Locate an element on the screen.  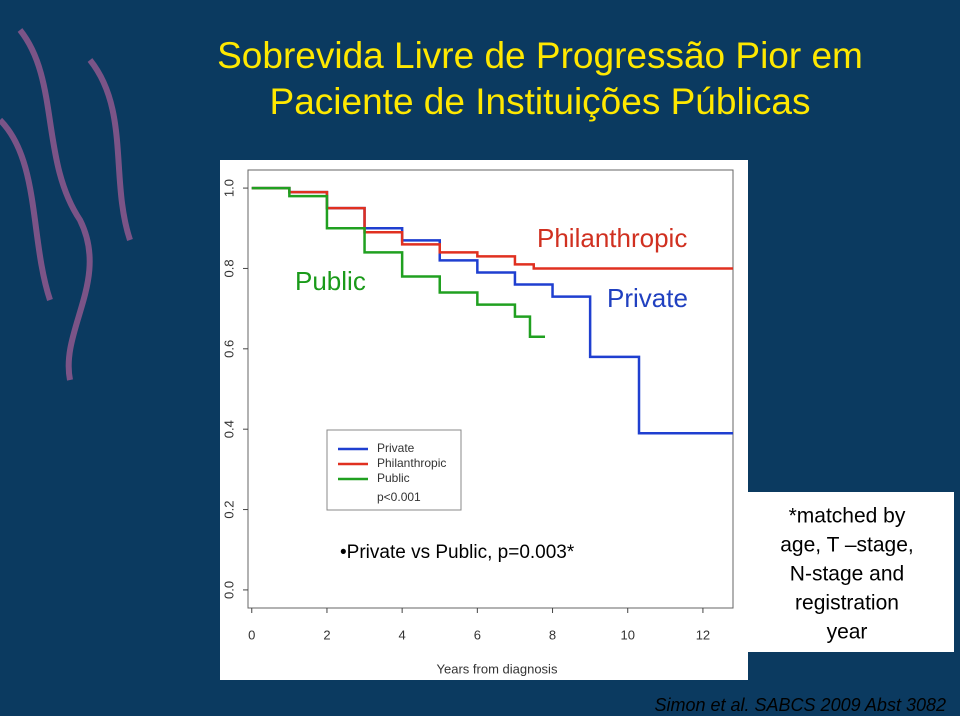
y-tick-label: 0.6 is located at coordinates (228, 349).